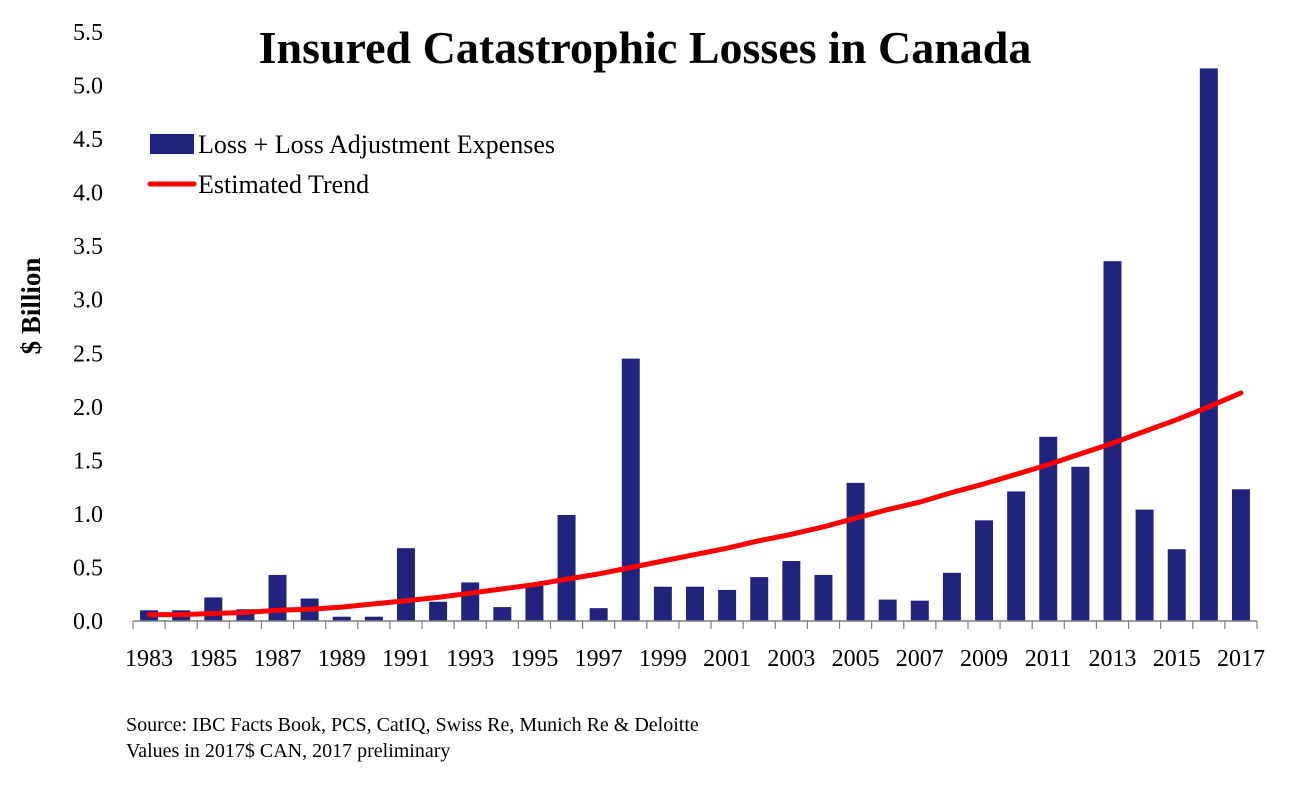 Image resolution: width=1290 pixels, height=786 pixels. I want to click on y-tick-label: 2.0, so click(88, 408).